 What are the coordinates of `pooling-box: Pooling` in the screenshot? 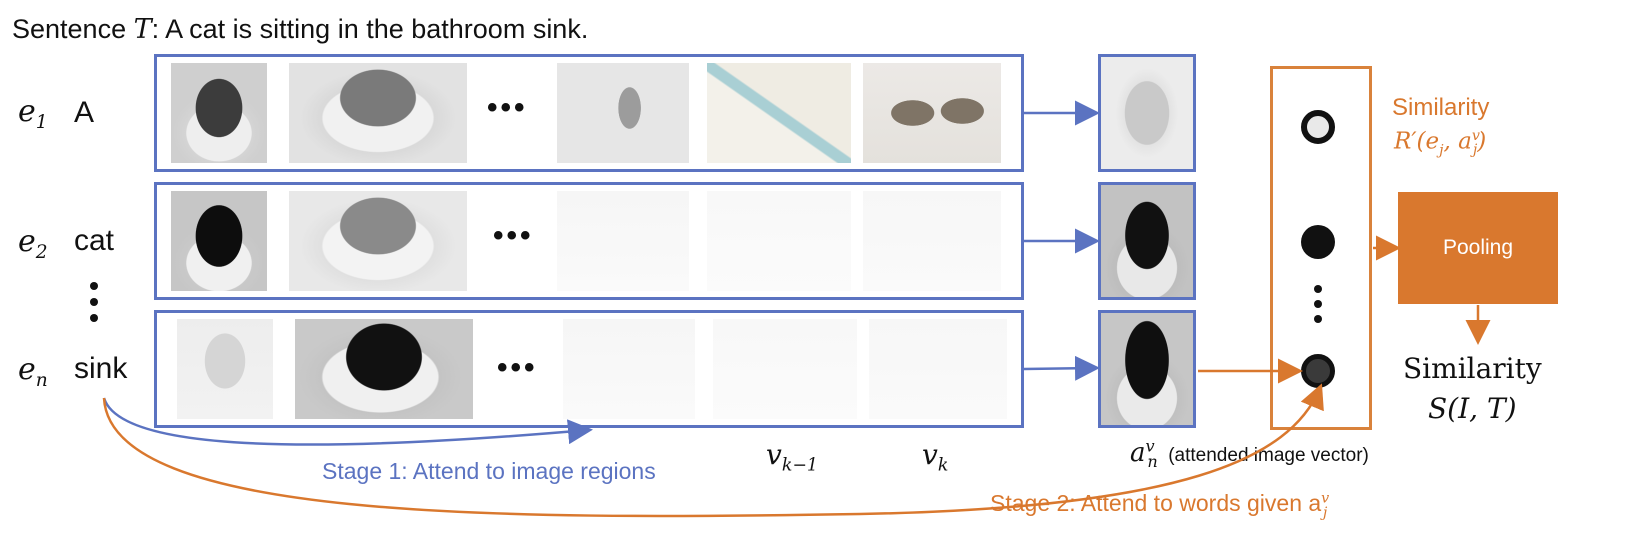 It's located at (1478, 248).